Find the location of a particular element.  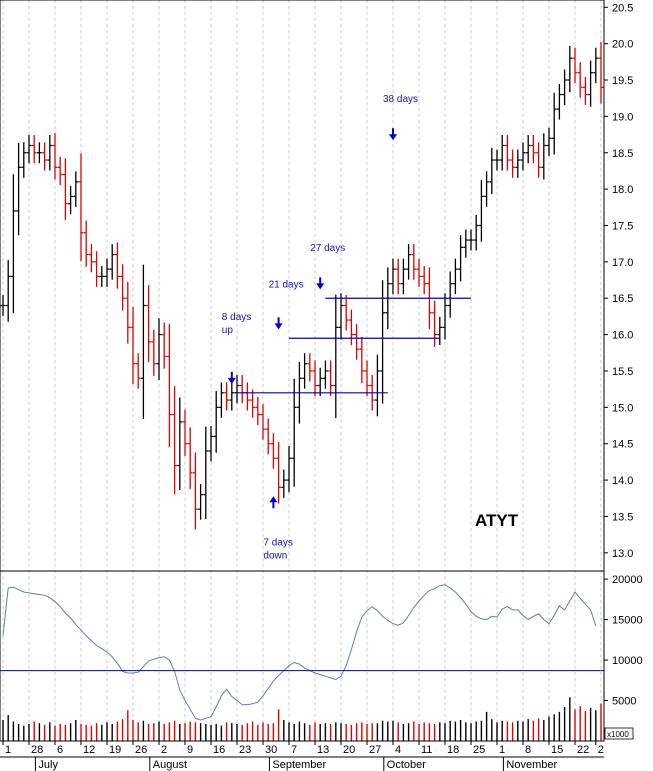

price-tick-label: 16.0 is located at coordinates (622, 336).